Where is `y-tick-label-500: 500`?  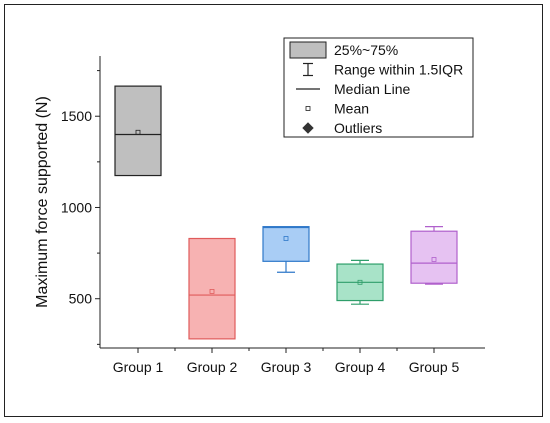 y-tick-label-500: 500 is located at coordinates (81, 299).